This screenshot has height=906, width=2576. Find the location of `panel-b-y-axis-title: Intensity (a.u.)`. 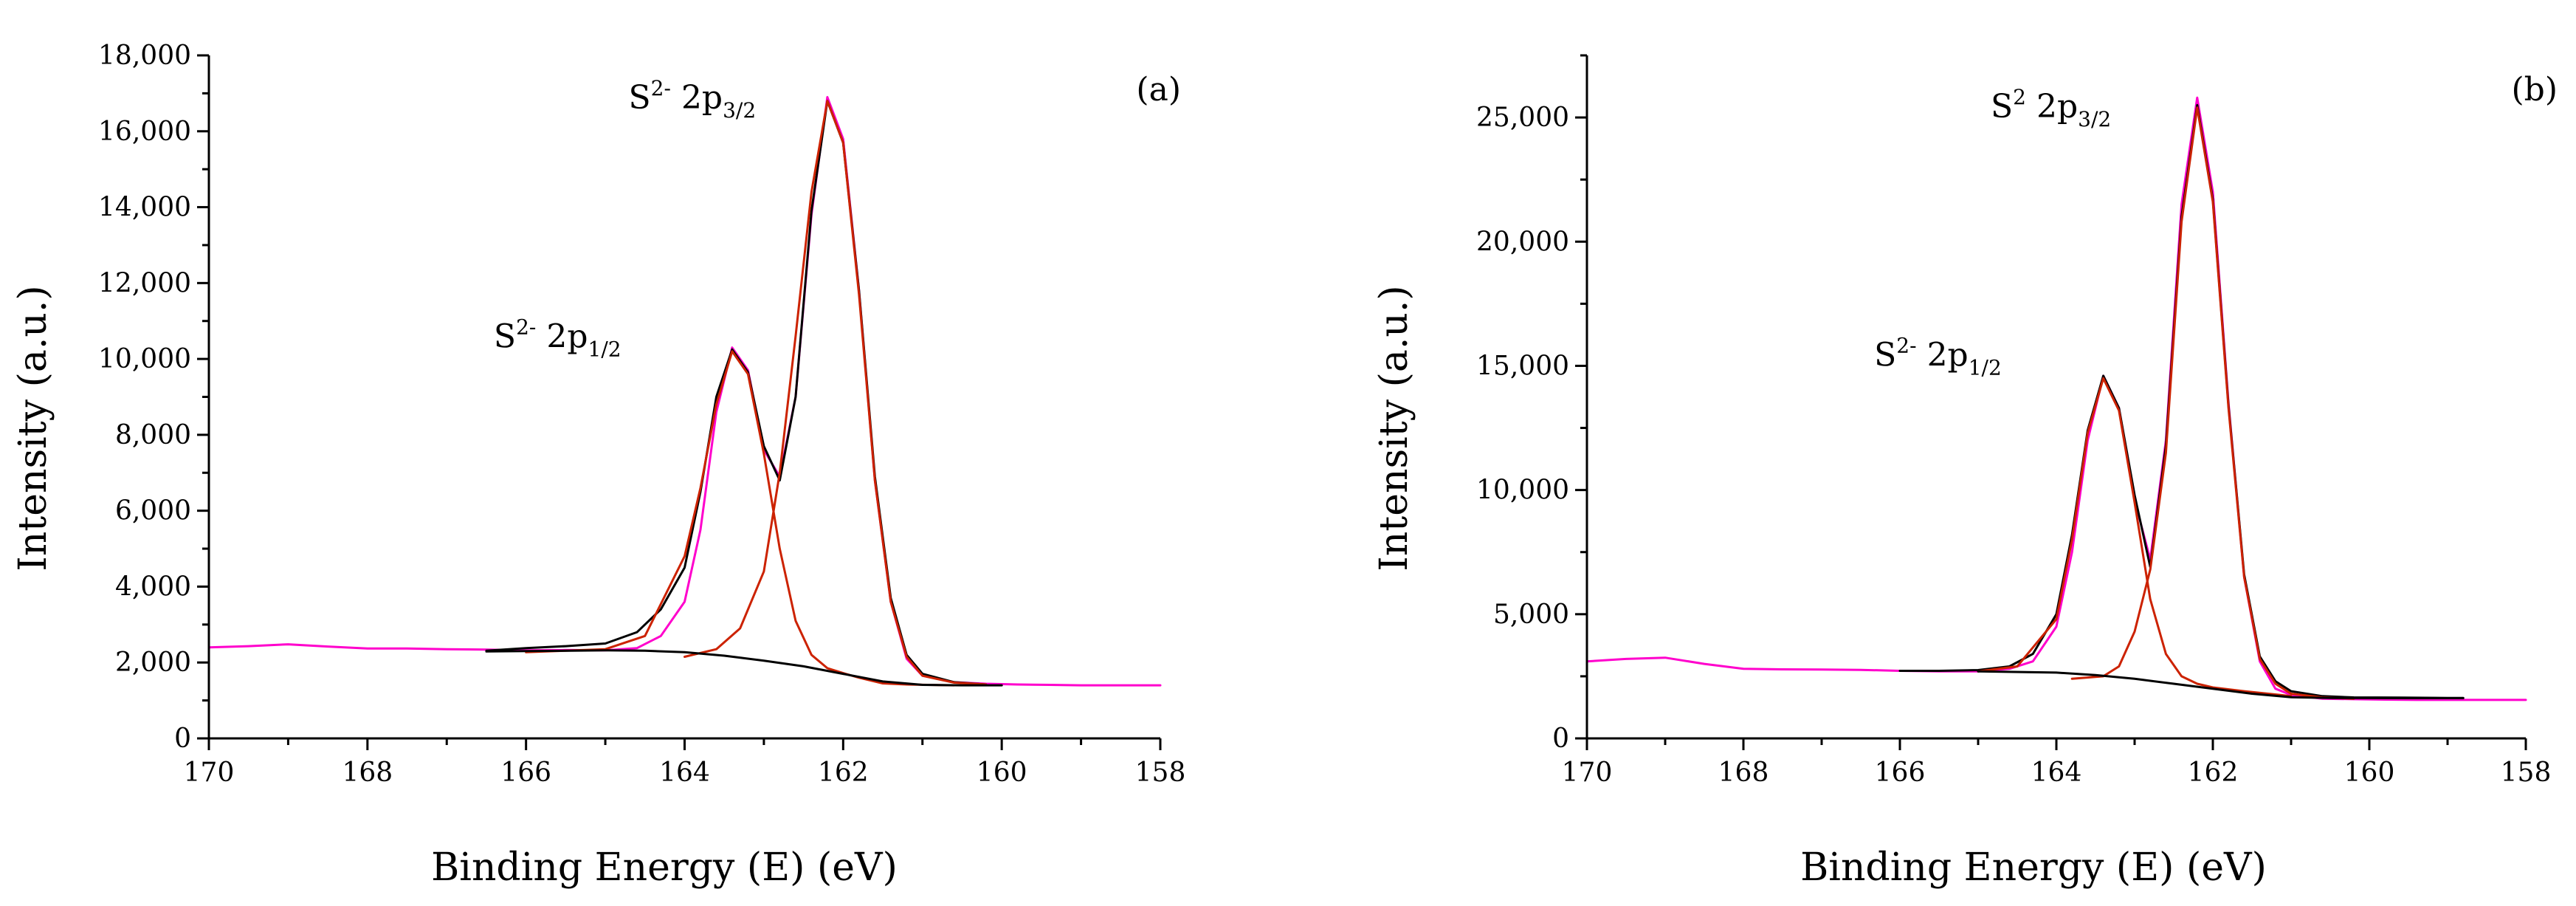

panel-b-y-axis-title: Intensity (a.u.) is located at coordinates (1394, 428).